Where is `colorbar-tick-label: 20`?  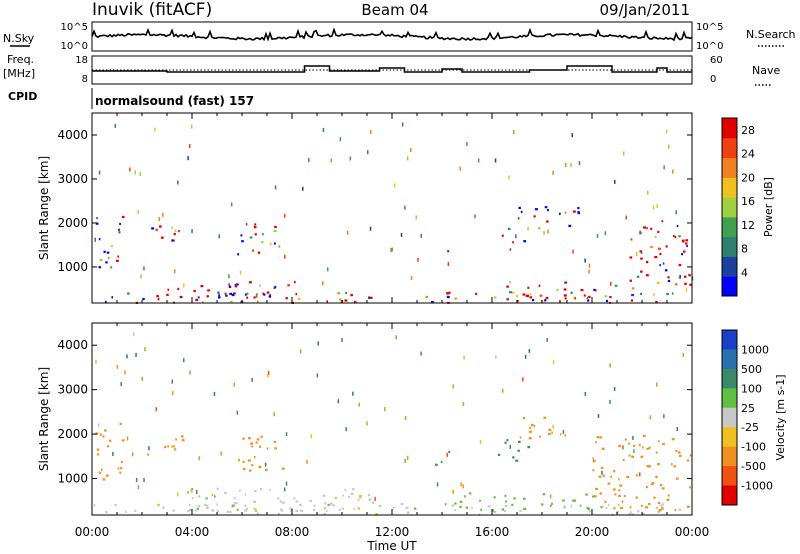
colorbar-tick-label: 20 is located at coordinates (748, 177).